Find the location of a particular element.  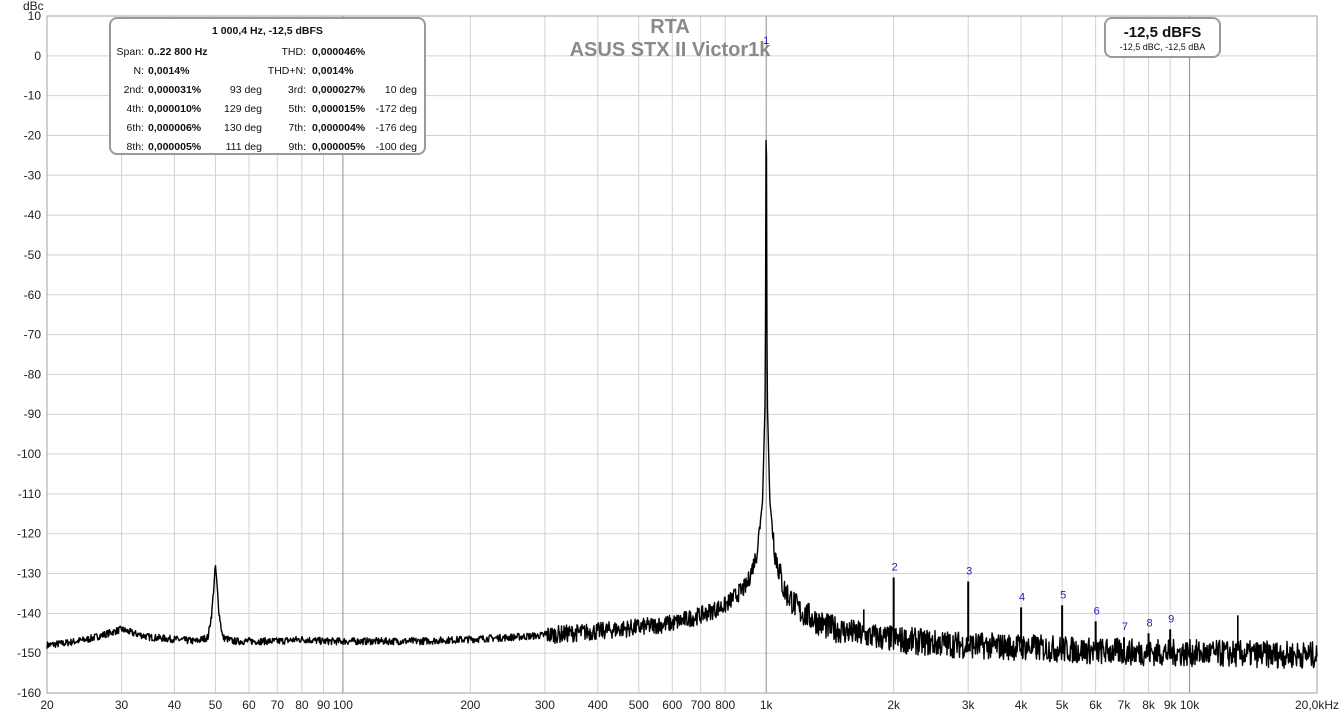

x-tick-label: 5k is located at coordinates (1063, 705).